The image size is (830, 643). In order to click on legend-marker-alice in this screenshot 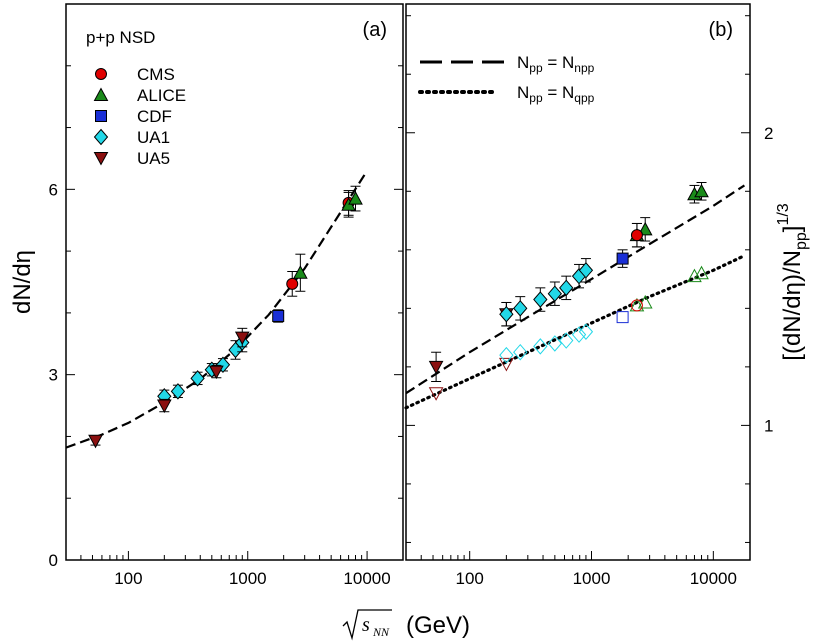, I will do `click(101, 94)`.